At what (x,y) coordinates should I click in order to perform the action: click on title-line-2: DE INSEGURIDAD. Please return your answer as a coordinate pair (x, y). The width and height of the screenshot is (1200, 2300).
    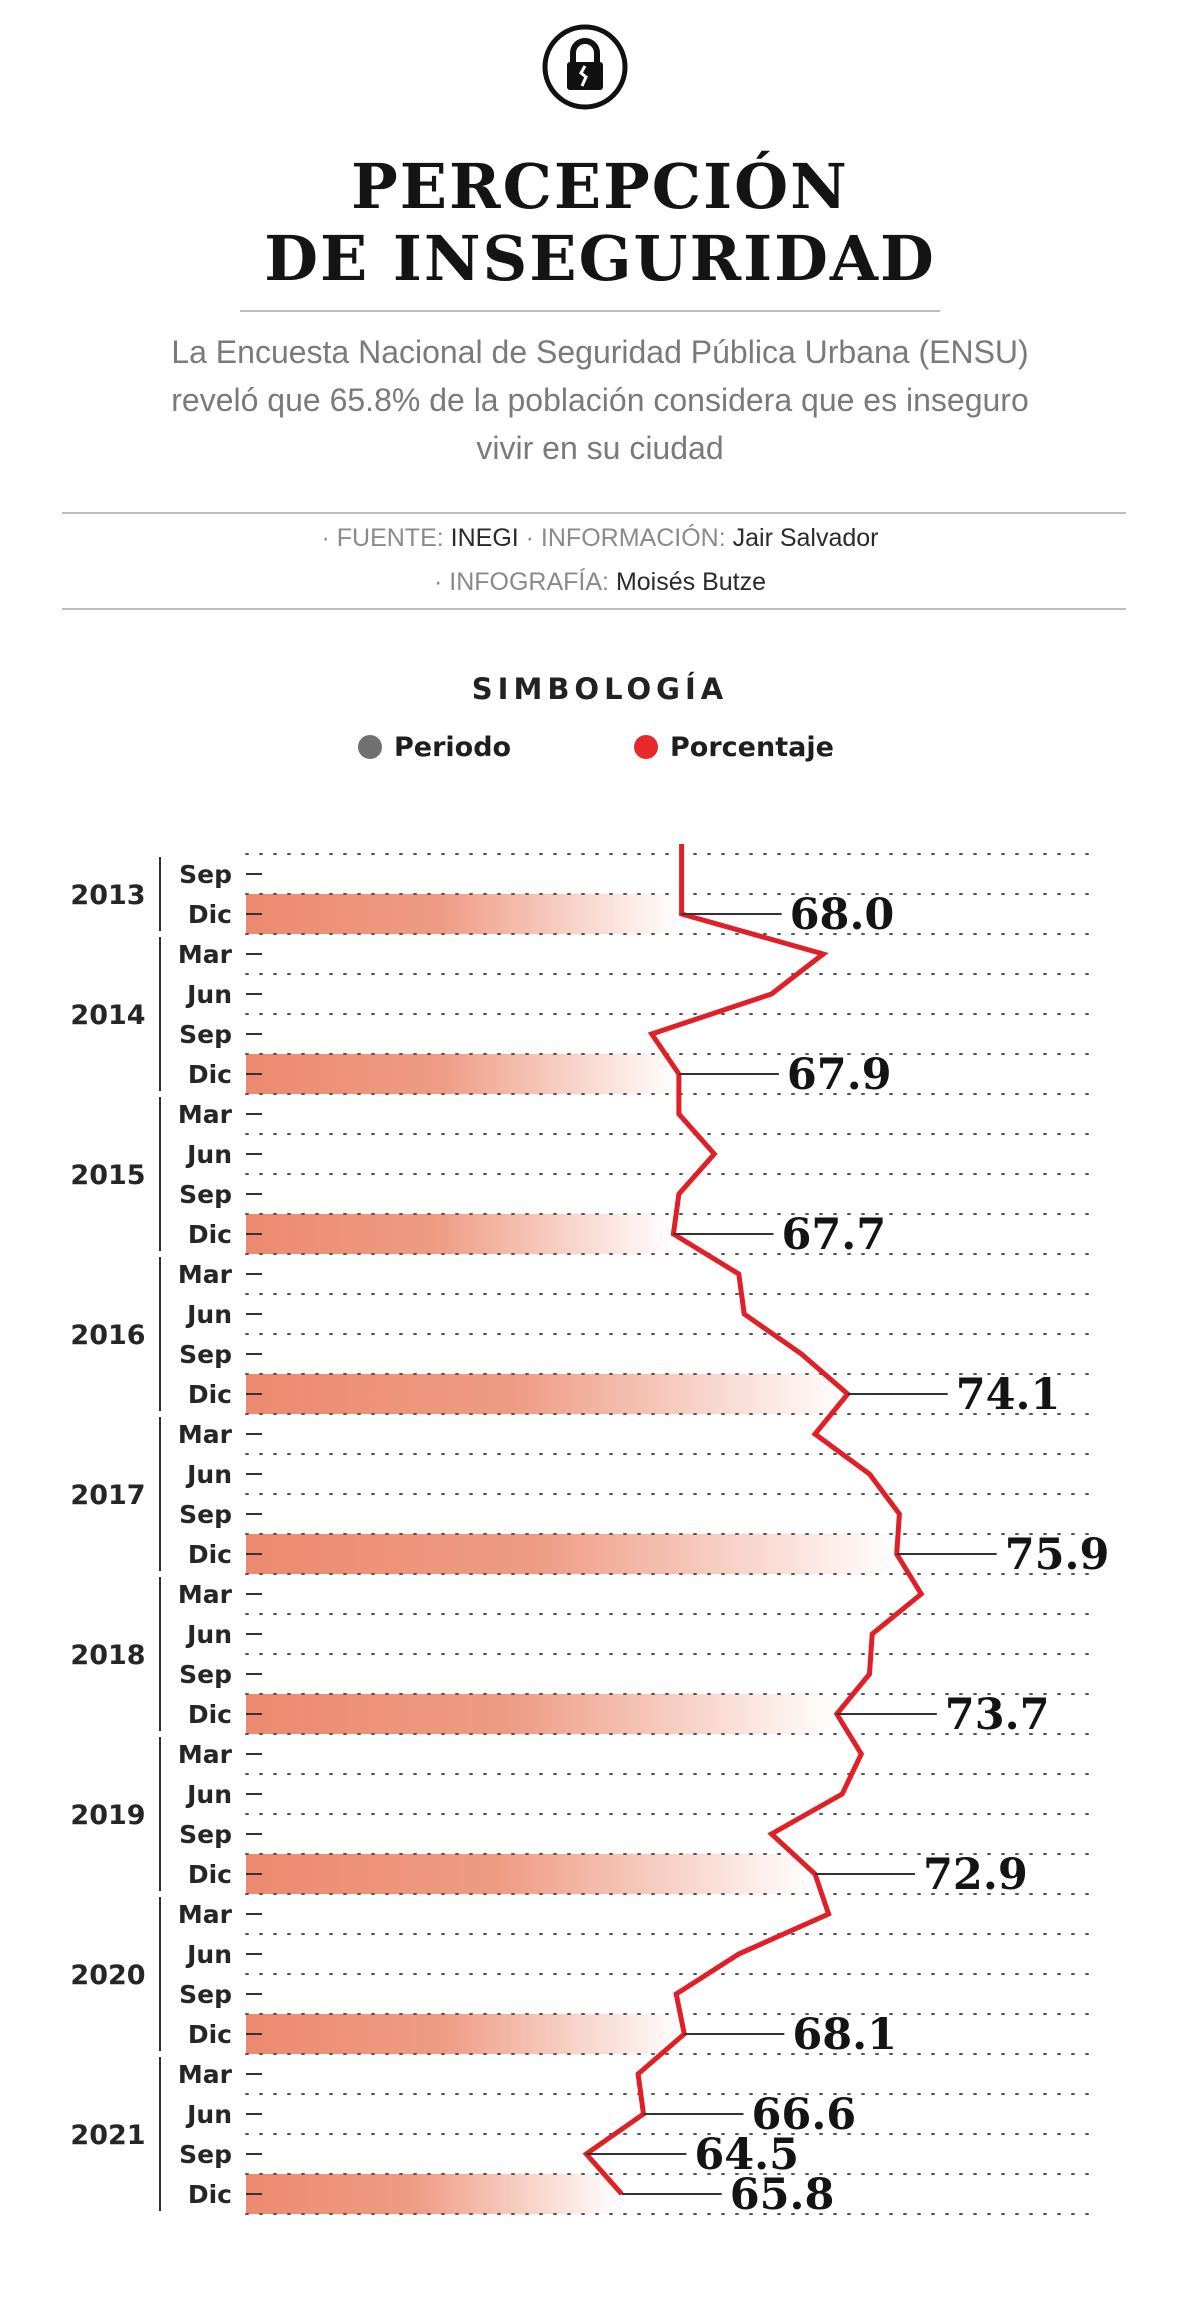
    Looking at the image, I should click on (600, 258).